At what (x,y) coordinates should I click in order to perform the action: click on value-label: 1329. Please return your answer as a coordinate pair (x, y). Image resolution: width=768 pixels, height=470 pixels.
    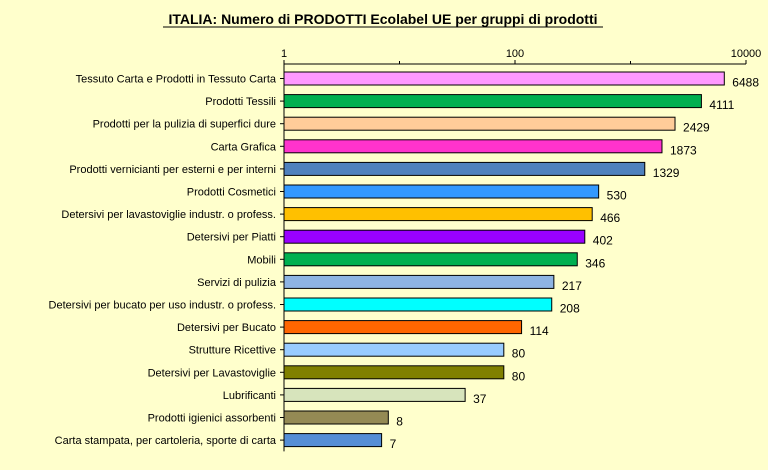
    Looking at the image, I should click on (666, 173).